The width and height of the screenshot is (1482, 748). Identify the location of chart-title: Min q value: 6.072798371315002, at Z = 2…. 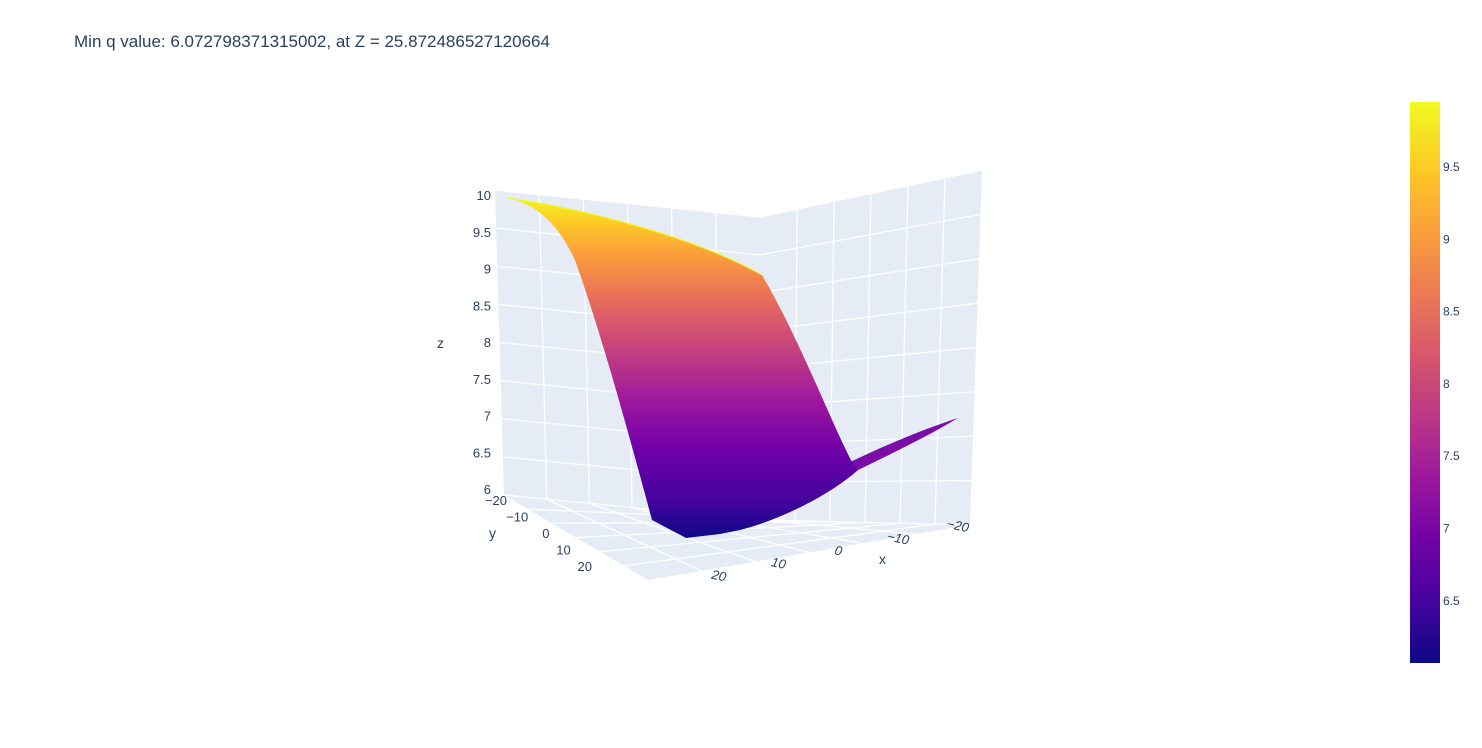
(312, 41).